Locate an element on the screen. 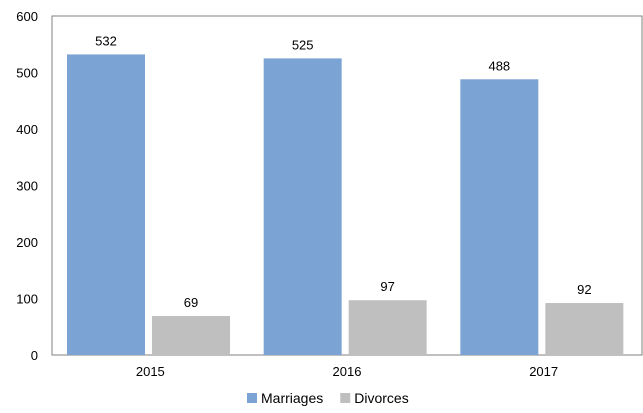 This screenshot has width=643, height=413. bar-marriages-2015 is located at coordinates (106, 205).